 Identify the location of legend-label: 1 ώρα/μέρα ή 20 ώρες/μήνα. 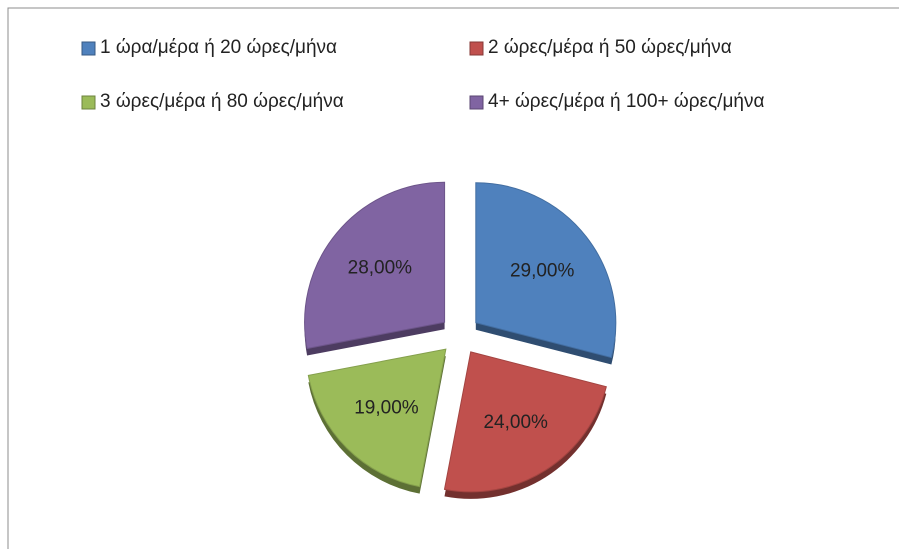
(218, 47).